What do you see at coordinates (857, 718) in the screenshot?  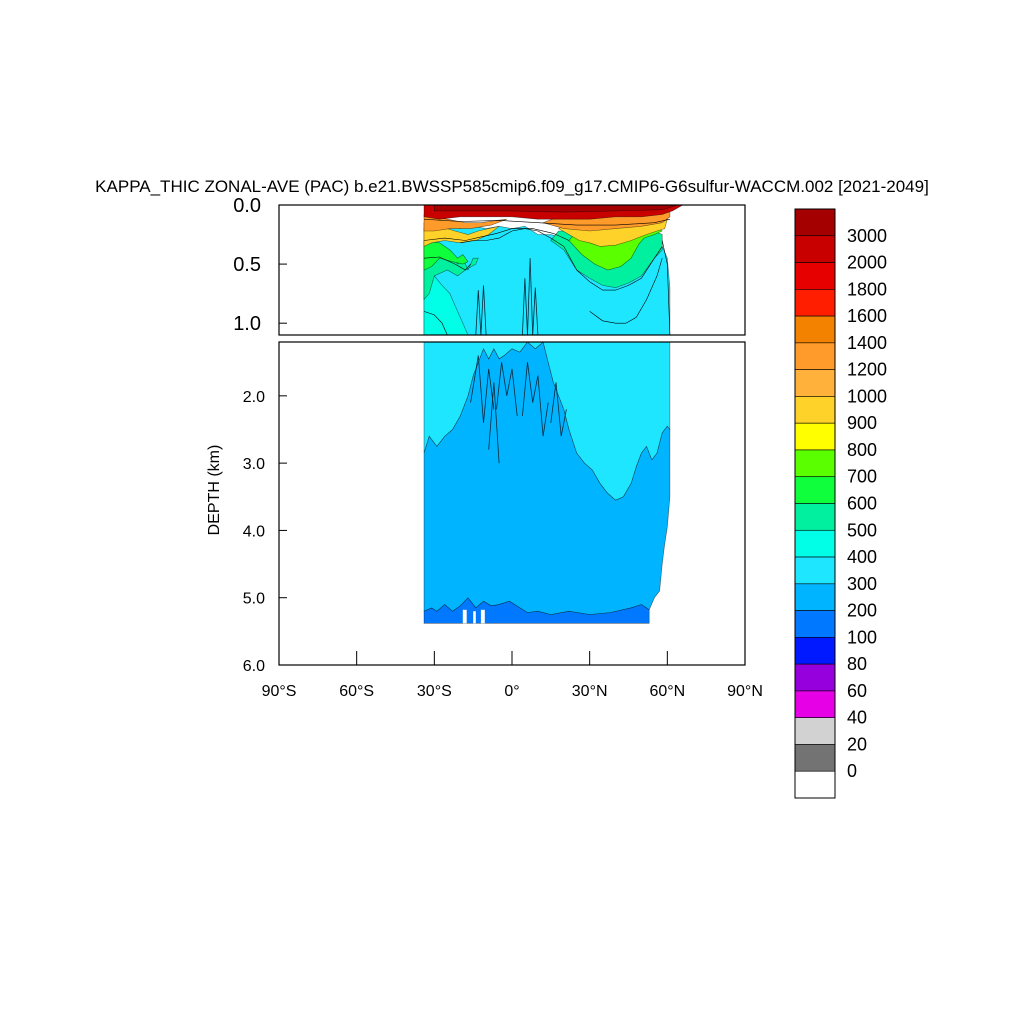 I see `colorbar-label: 40` at bounding box center [857, 718].